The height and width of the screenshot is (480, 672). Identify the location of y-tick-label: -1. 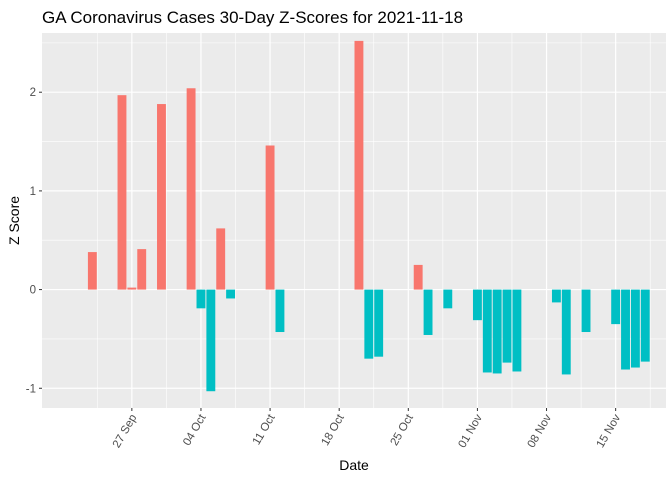
(31, 389).